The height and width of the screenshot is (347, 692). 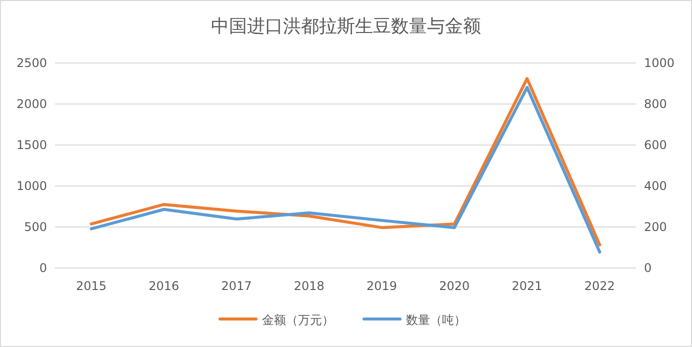 I want to click on y2-tick-label: 0, so click(x=648, y=268).